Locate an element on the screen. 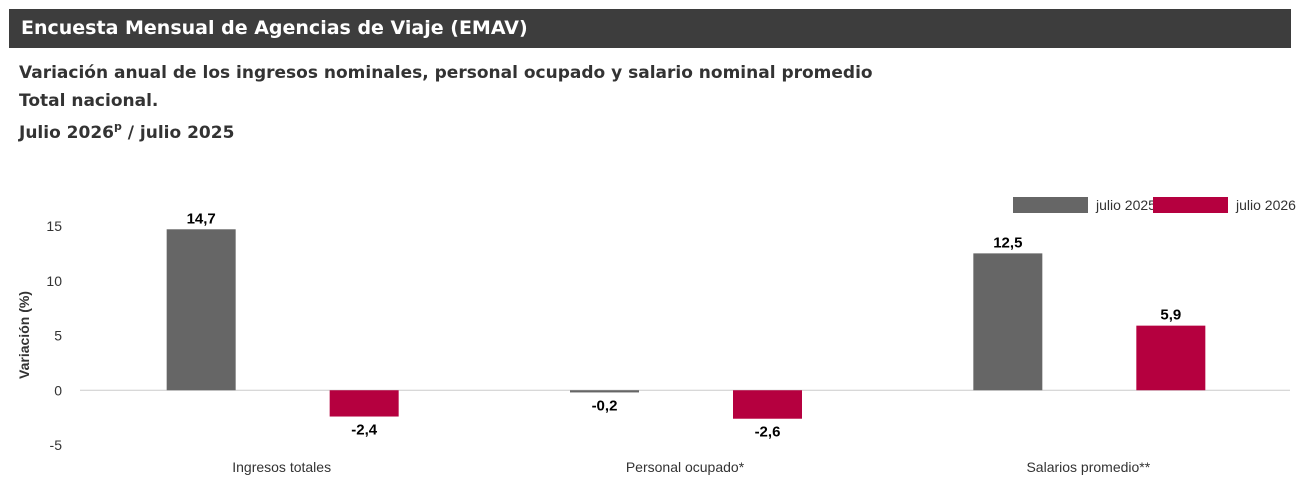 The height and width of the screenshot is (483, 1300). y-tick-label: 15 is located at coordinates (54, 226).